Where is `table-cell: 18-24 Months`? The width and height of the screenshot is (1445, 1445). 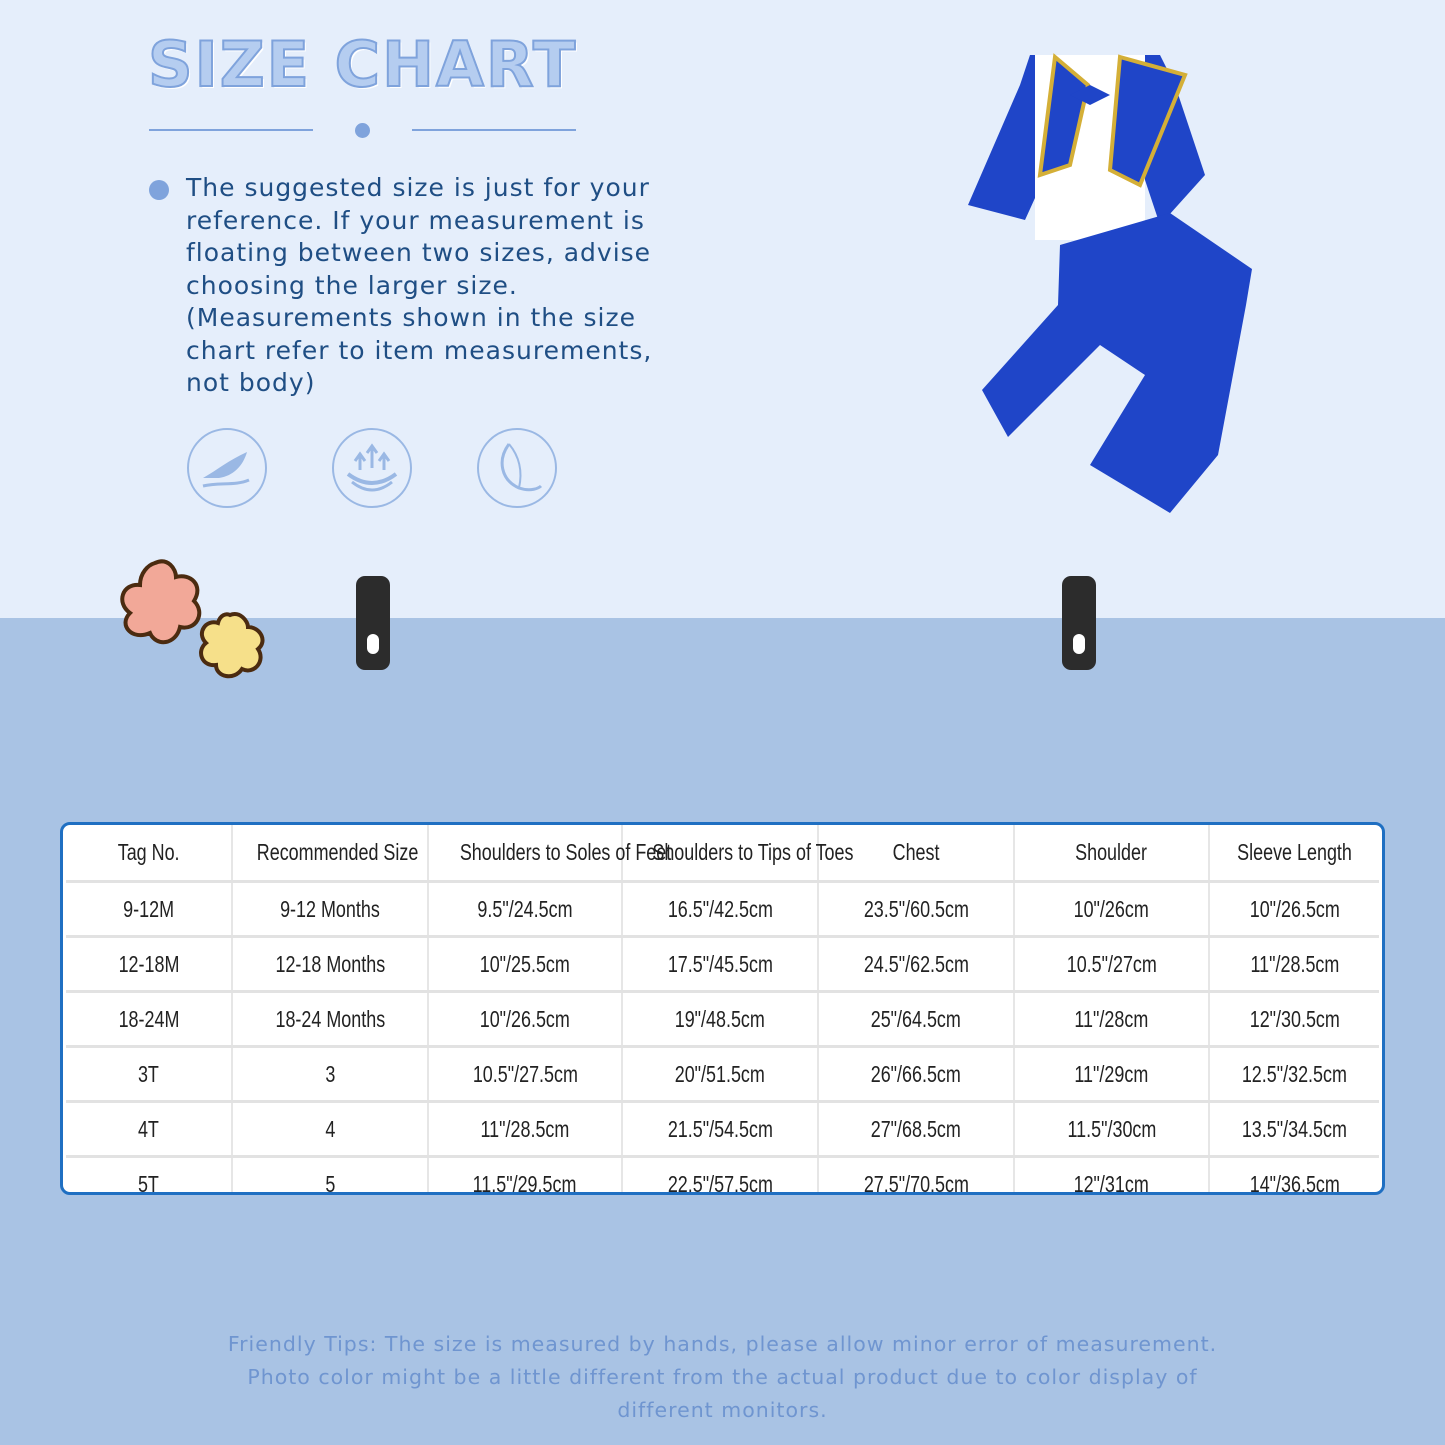 table-cell: 18-24 Months is located at coordinates (330, 1018).